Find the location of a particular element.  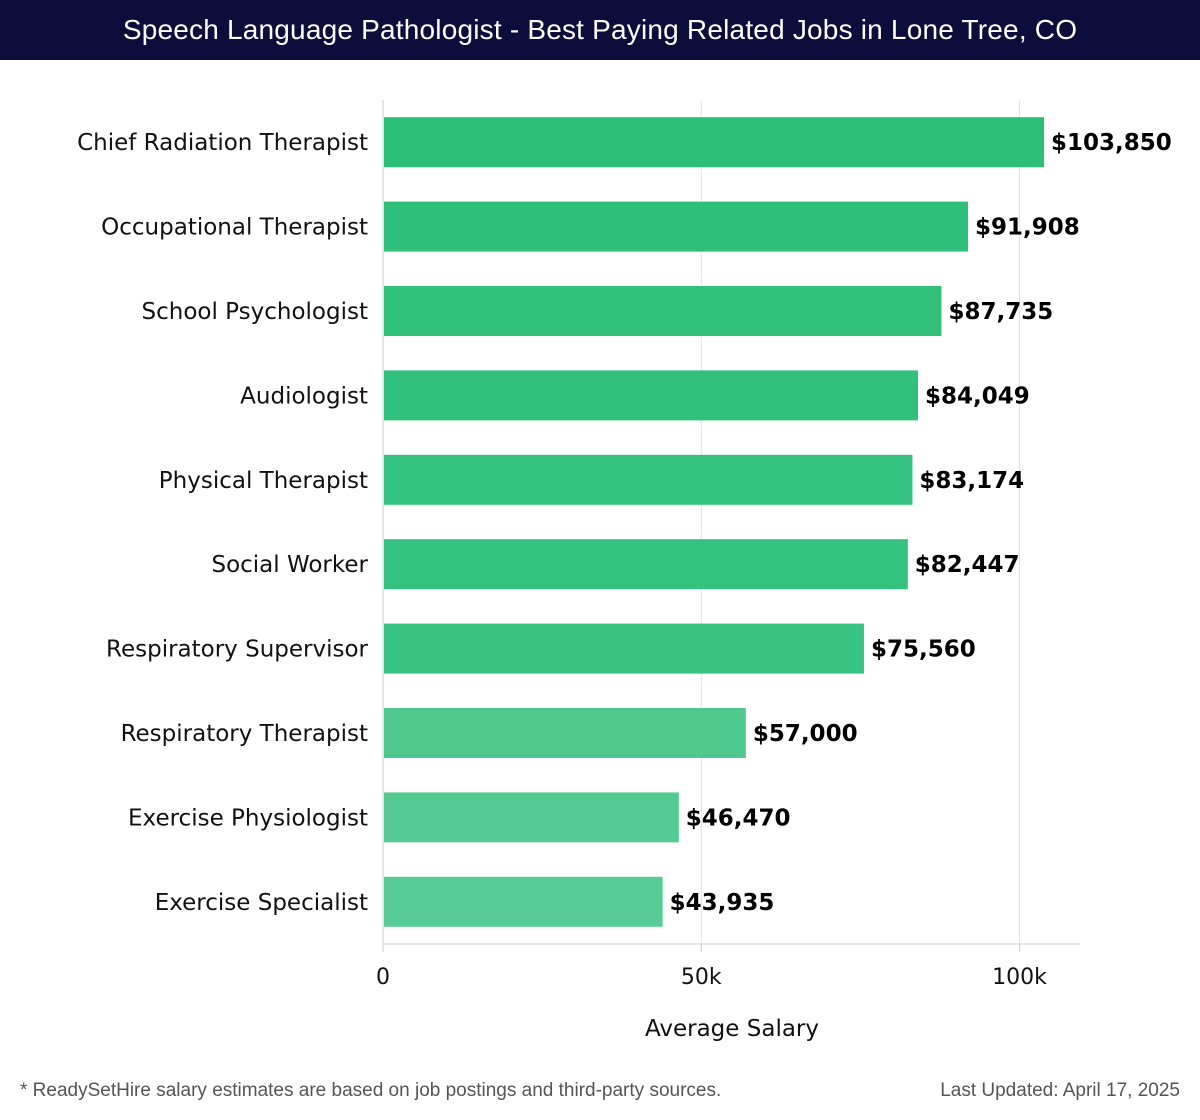

category-label: Exercise Physiologist is located at coordinates (248, 818).